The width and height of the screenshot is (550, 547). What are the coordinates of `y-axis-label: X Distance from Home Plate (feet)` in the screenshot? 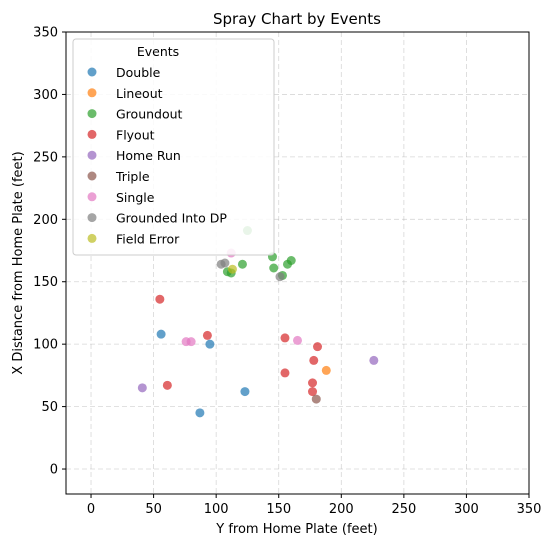 It's located at (18, 262).